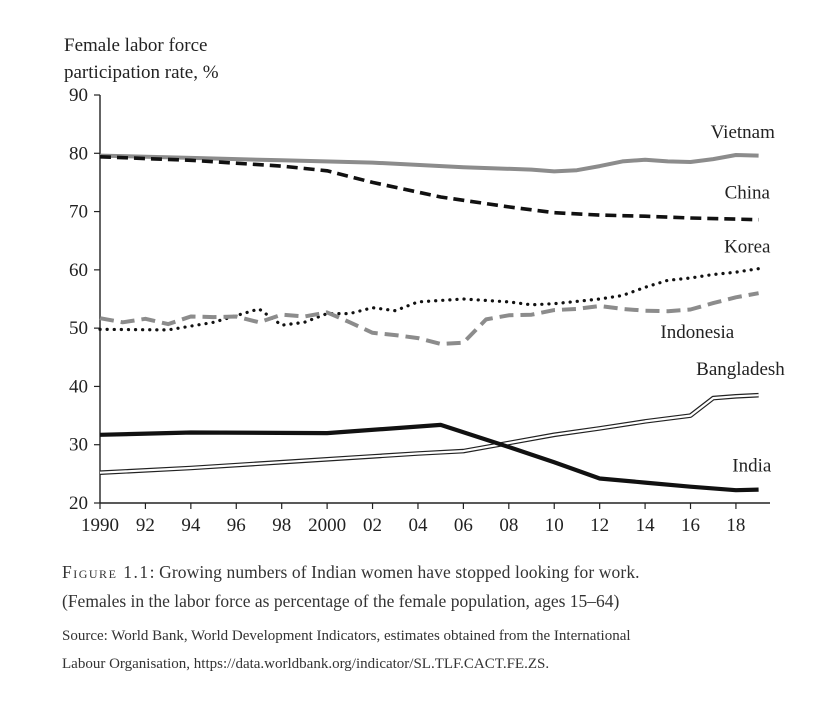 This screenshot has height=707, width=833. Describe the element at coordinates (78, 503) in the screenshot. I see `y-tick-label: 20` at that location.